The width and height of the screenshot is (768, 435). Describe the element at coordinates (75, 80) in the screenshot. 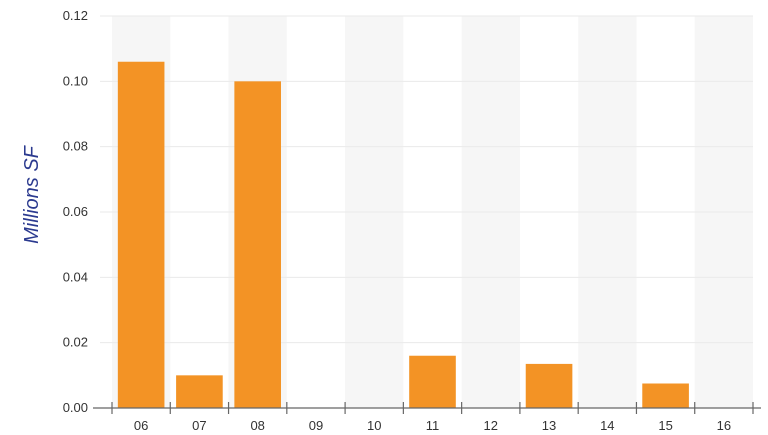

I see `y-tick-label: 0.10` at that location.